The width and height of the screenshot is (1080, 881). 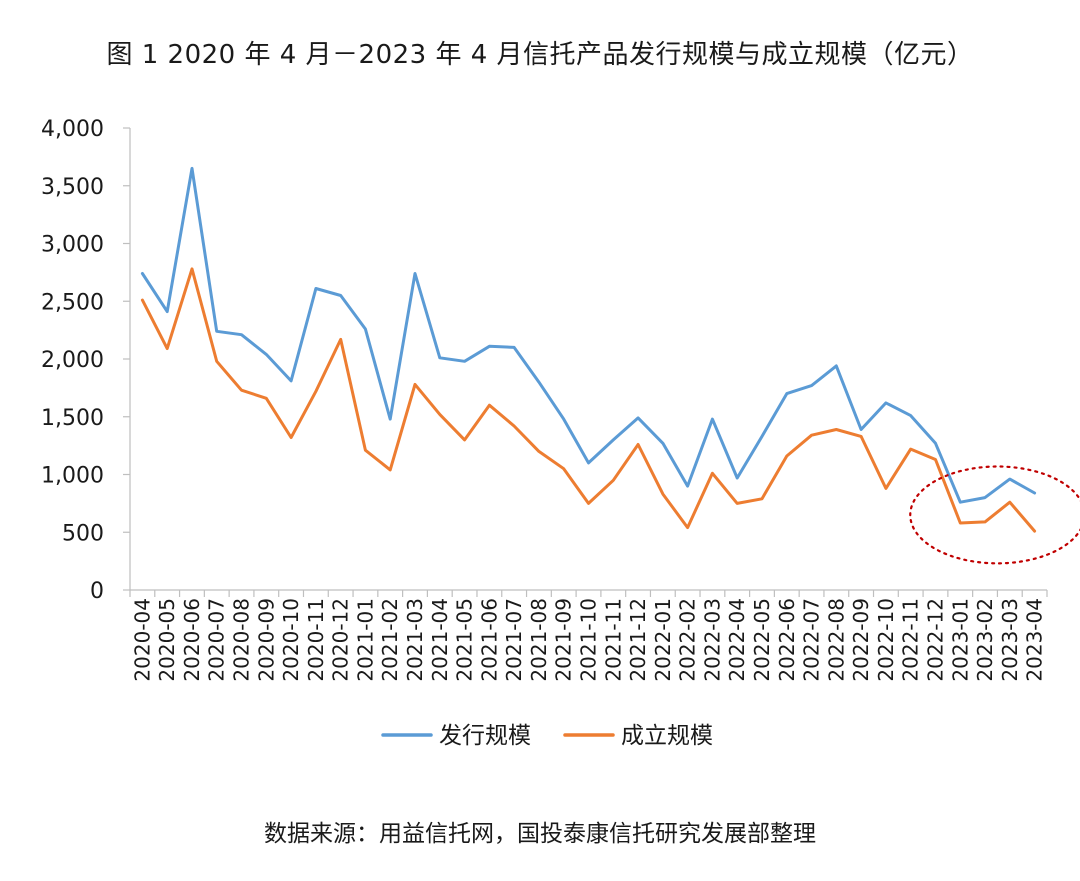 I want to click on x-tick-label: 2022-05, so click(x=762, y=640).